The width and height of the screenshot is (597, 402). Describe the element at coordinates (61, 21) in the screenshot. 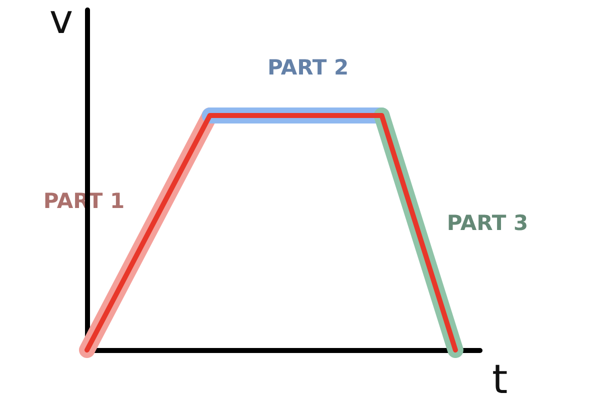

I see `y-axis-title: v` at that location.